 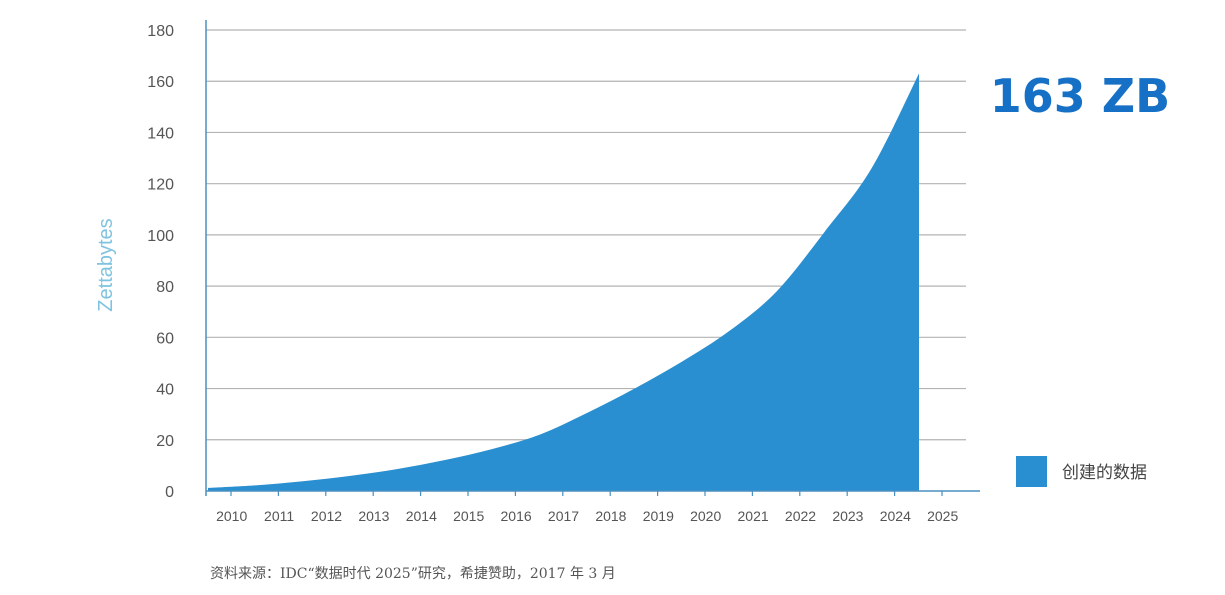 What do you see at coordinates (165, 338) in the screenshot?
I see `y-tick-label: 60` at bounding box center [165, 338].